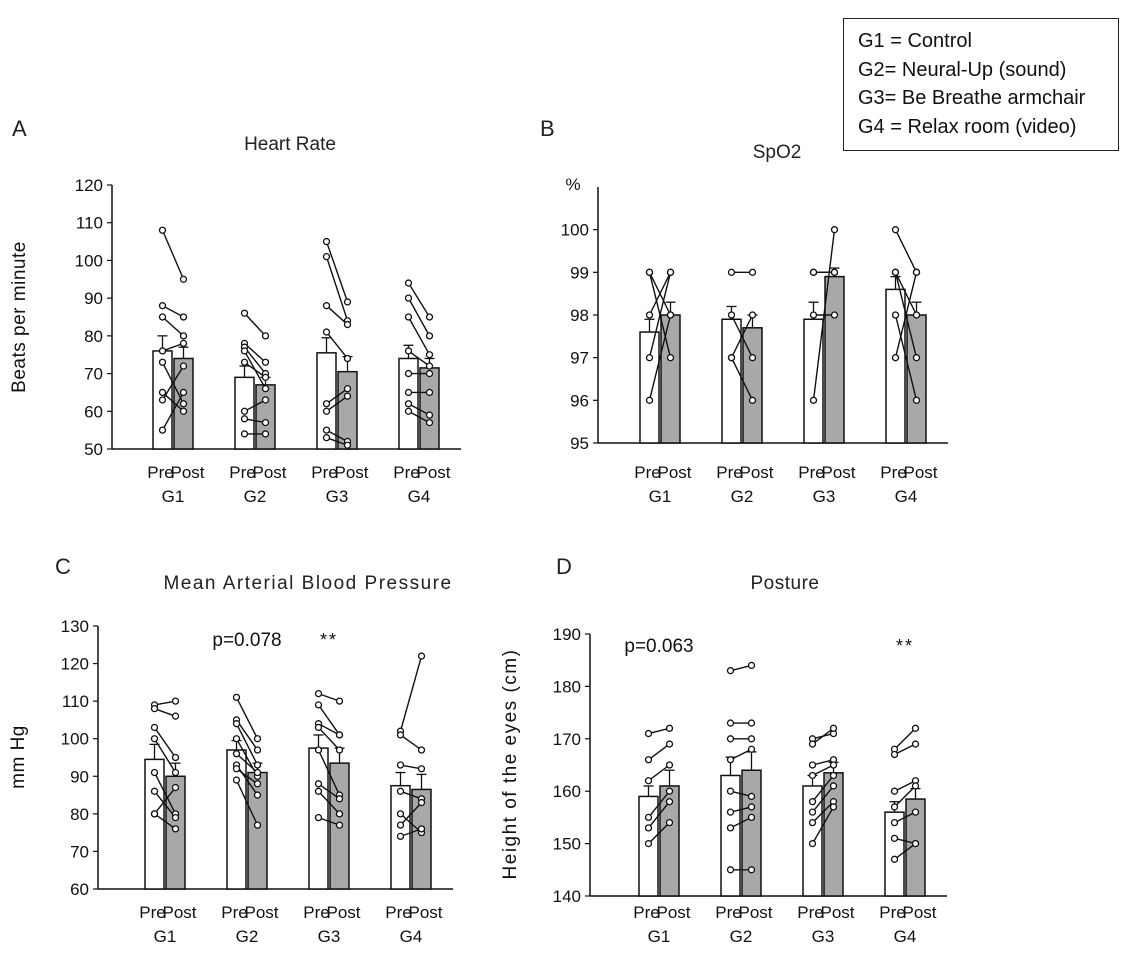 The width and height of the screenshot is (1133, 954). What do you see at coordinates (823, 936) in the screenshot?
I see `panel-d-category-label: G3` at bounding box center [823, 936].